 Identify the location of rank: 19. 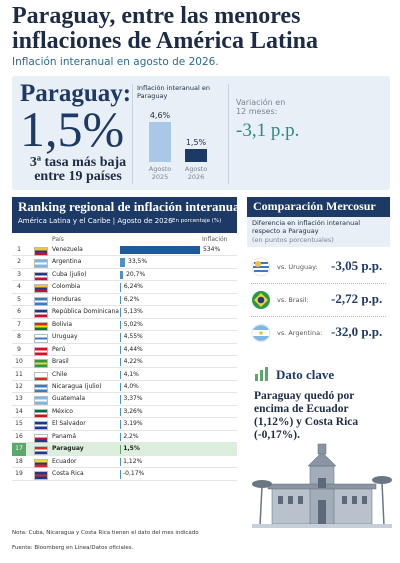
(19, 474).